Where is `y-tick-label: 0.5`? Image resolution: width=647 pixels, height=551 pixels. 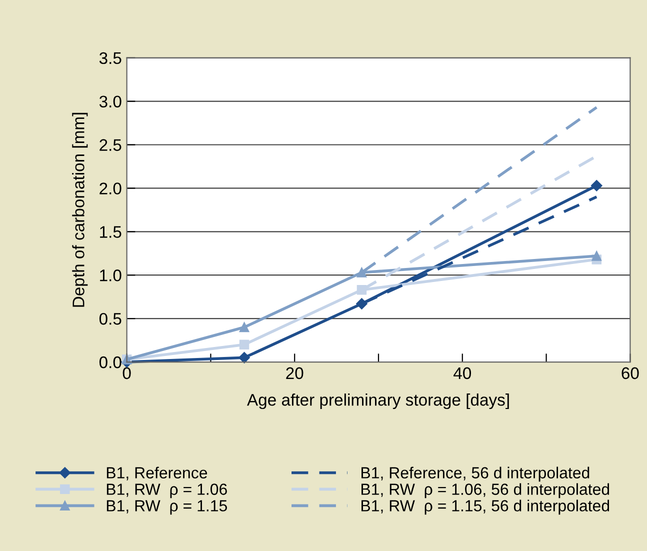 y-tick-label: 0.5 is located at coordinates (110, 318).